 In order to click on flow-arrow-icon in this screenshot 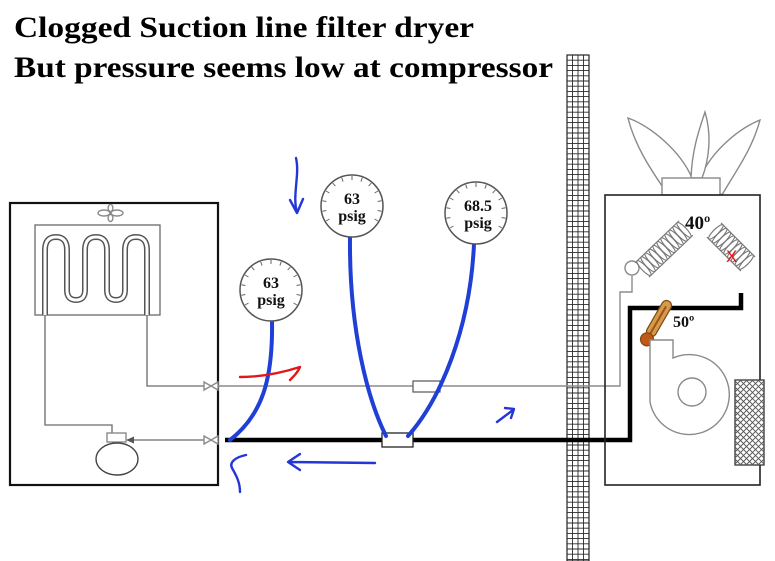, I will do `click(130, 440)`.